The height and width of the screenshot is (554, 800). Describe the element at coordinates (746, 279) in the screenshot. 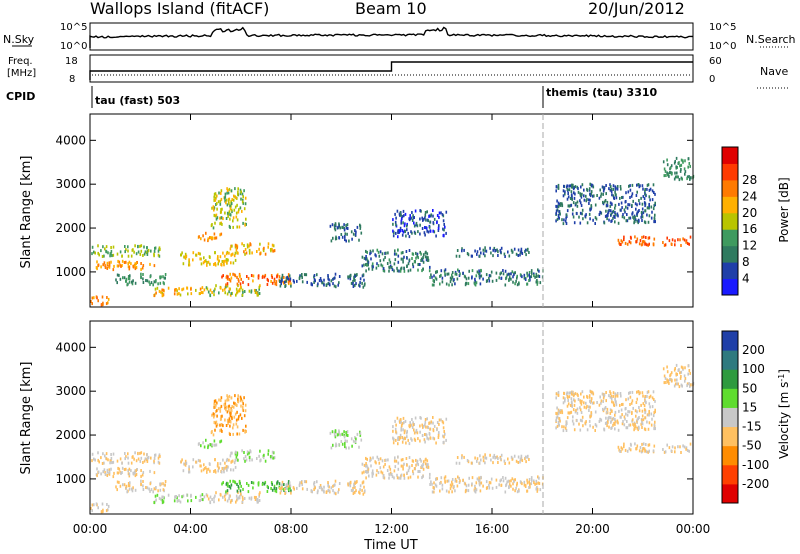

I see `power-colorbar-tick: 4` at that location.